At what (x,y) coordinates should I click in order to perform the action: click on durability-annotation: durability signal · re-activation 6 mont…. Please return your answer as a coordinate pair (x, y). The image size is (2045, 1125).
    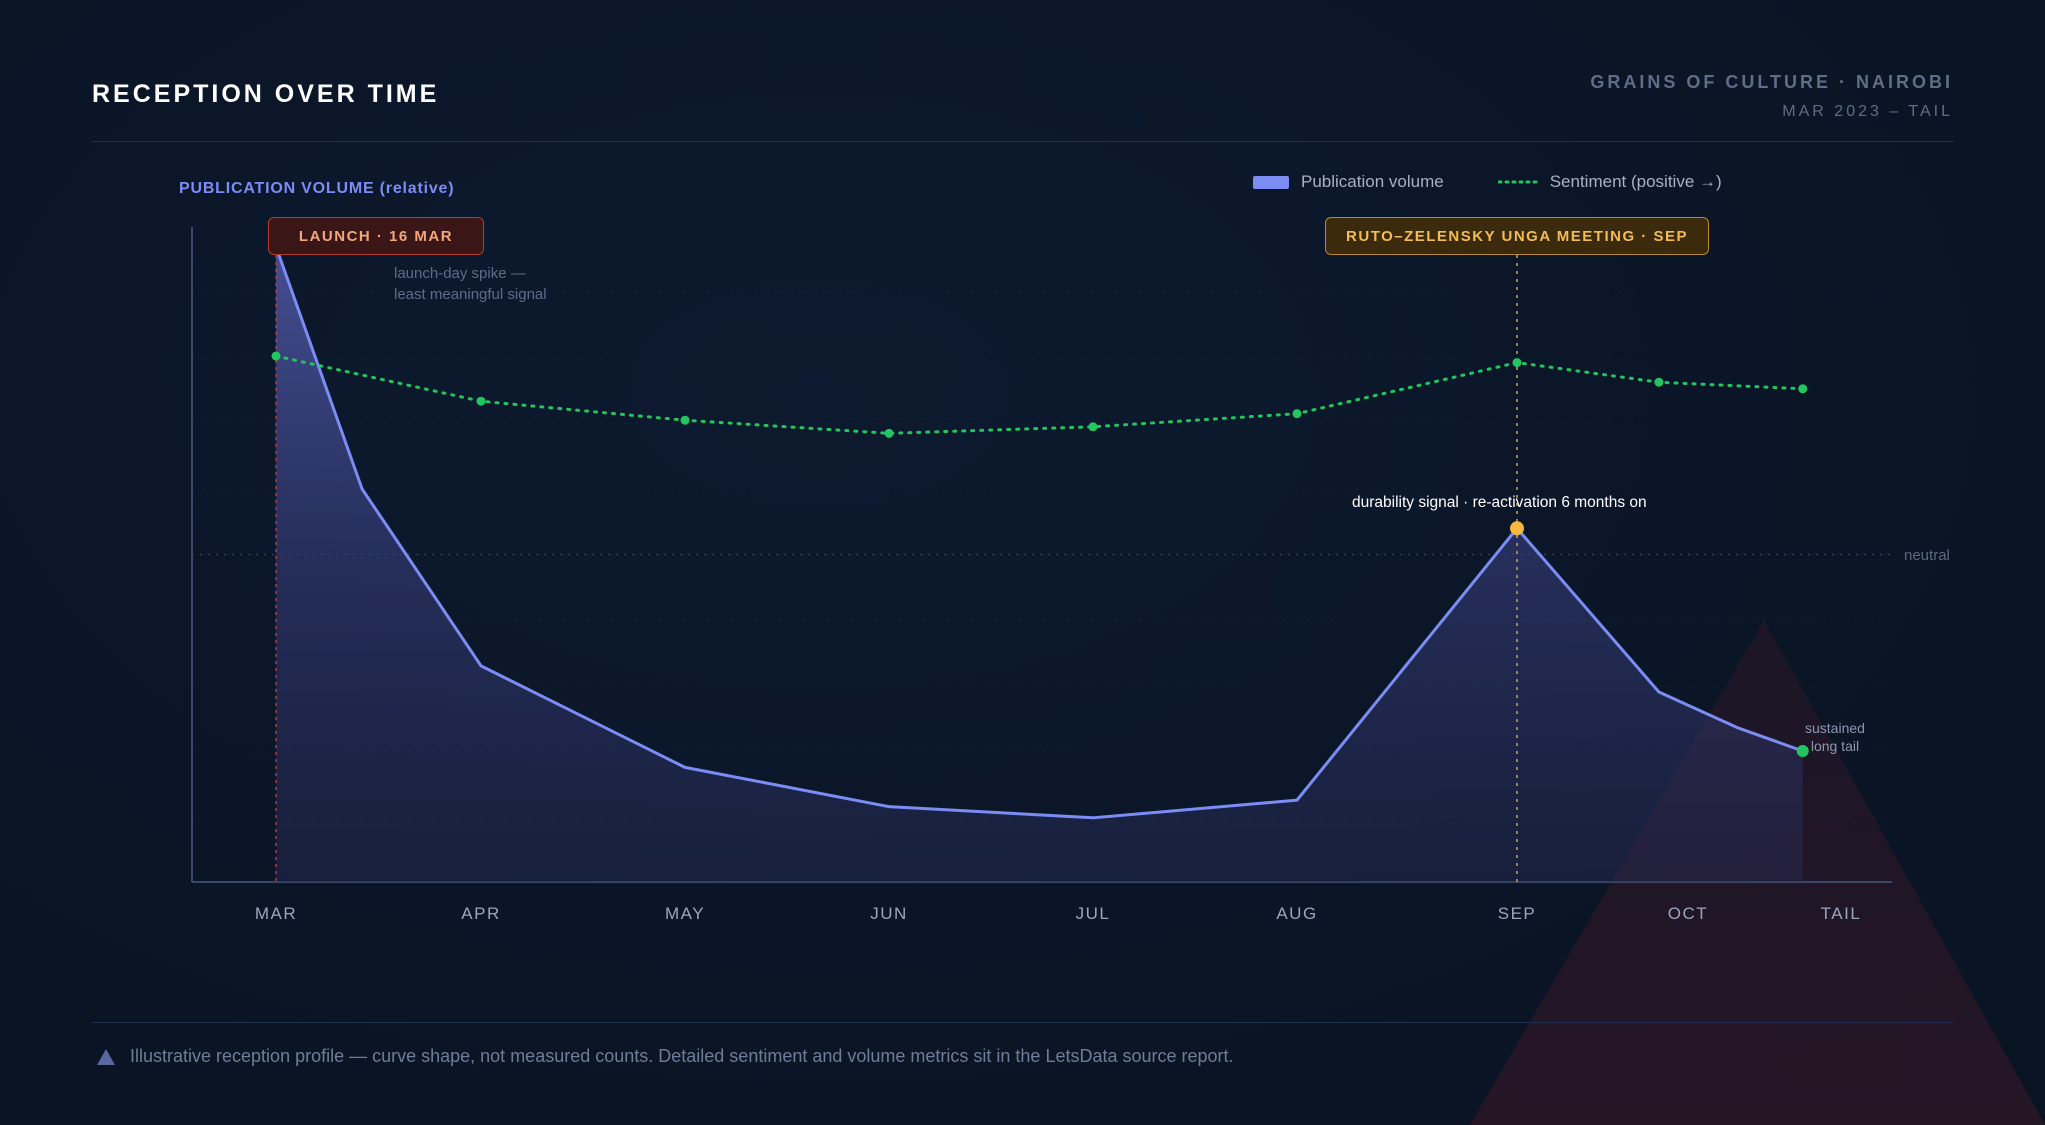
    Looking at the image, I should click on (1499, 502).